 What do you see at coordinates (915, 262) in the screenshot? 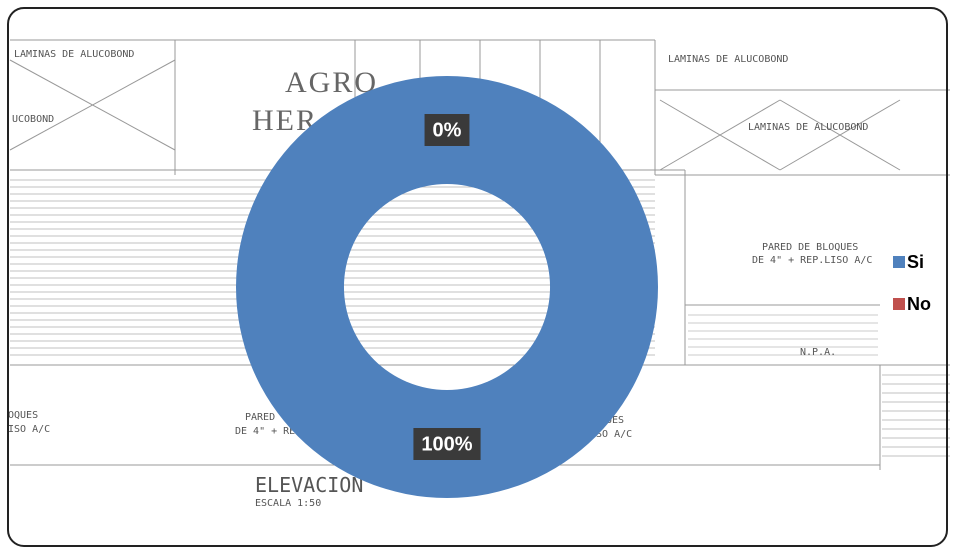
I see `legend-label: Si` at bounding box center [915, 262].